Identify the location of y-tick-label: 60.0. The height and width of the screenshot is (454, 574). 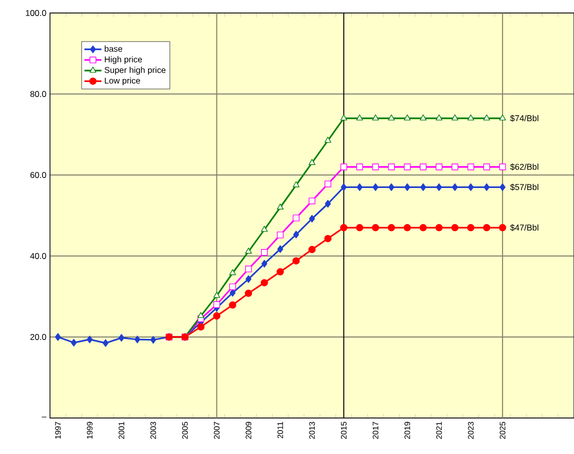
(38, 175).